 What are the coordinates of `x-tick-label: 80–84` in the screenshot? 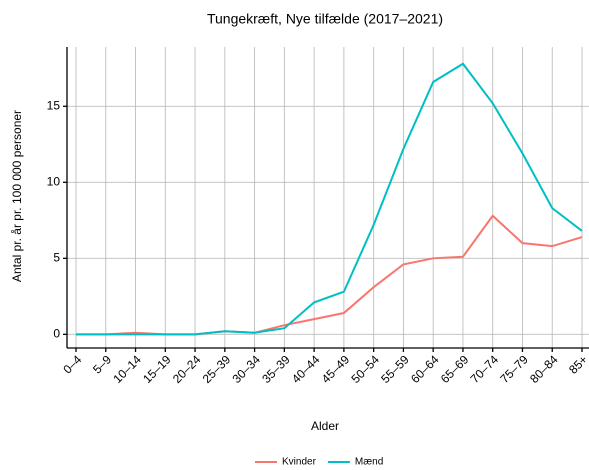 It's located at (544, 369).